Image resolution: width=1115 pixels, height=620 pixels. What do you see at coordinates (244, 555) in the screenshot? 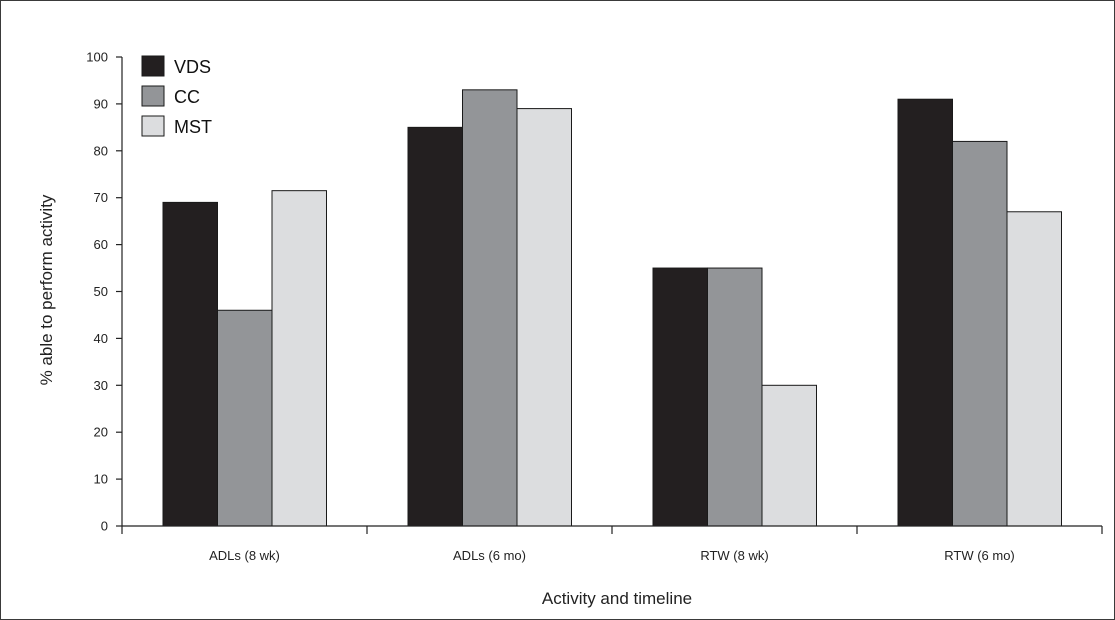
I see `x-category-label: ADLs (8 wk)` at bounding box center [244, 555].